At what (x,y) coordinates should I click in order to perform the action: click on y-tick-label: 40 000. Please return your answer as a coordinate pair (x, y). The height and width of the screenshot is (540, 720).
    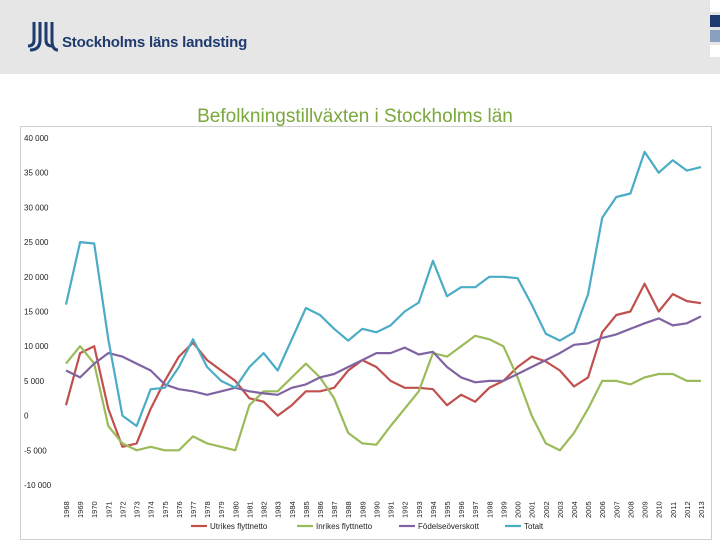
    Looking at the image, I should click on (36, 138).